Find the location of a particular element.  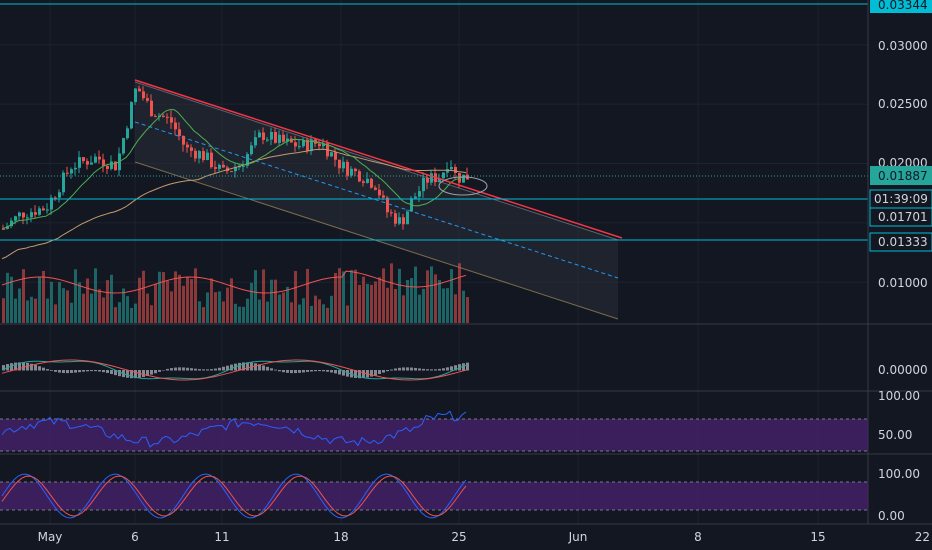

rsi-pane is located at coordinates (434, 431).